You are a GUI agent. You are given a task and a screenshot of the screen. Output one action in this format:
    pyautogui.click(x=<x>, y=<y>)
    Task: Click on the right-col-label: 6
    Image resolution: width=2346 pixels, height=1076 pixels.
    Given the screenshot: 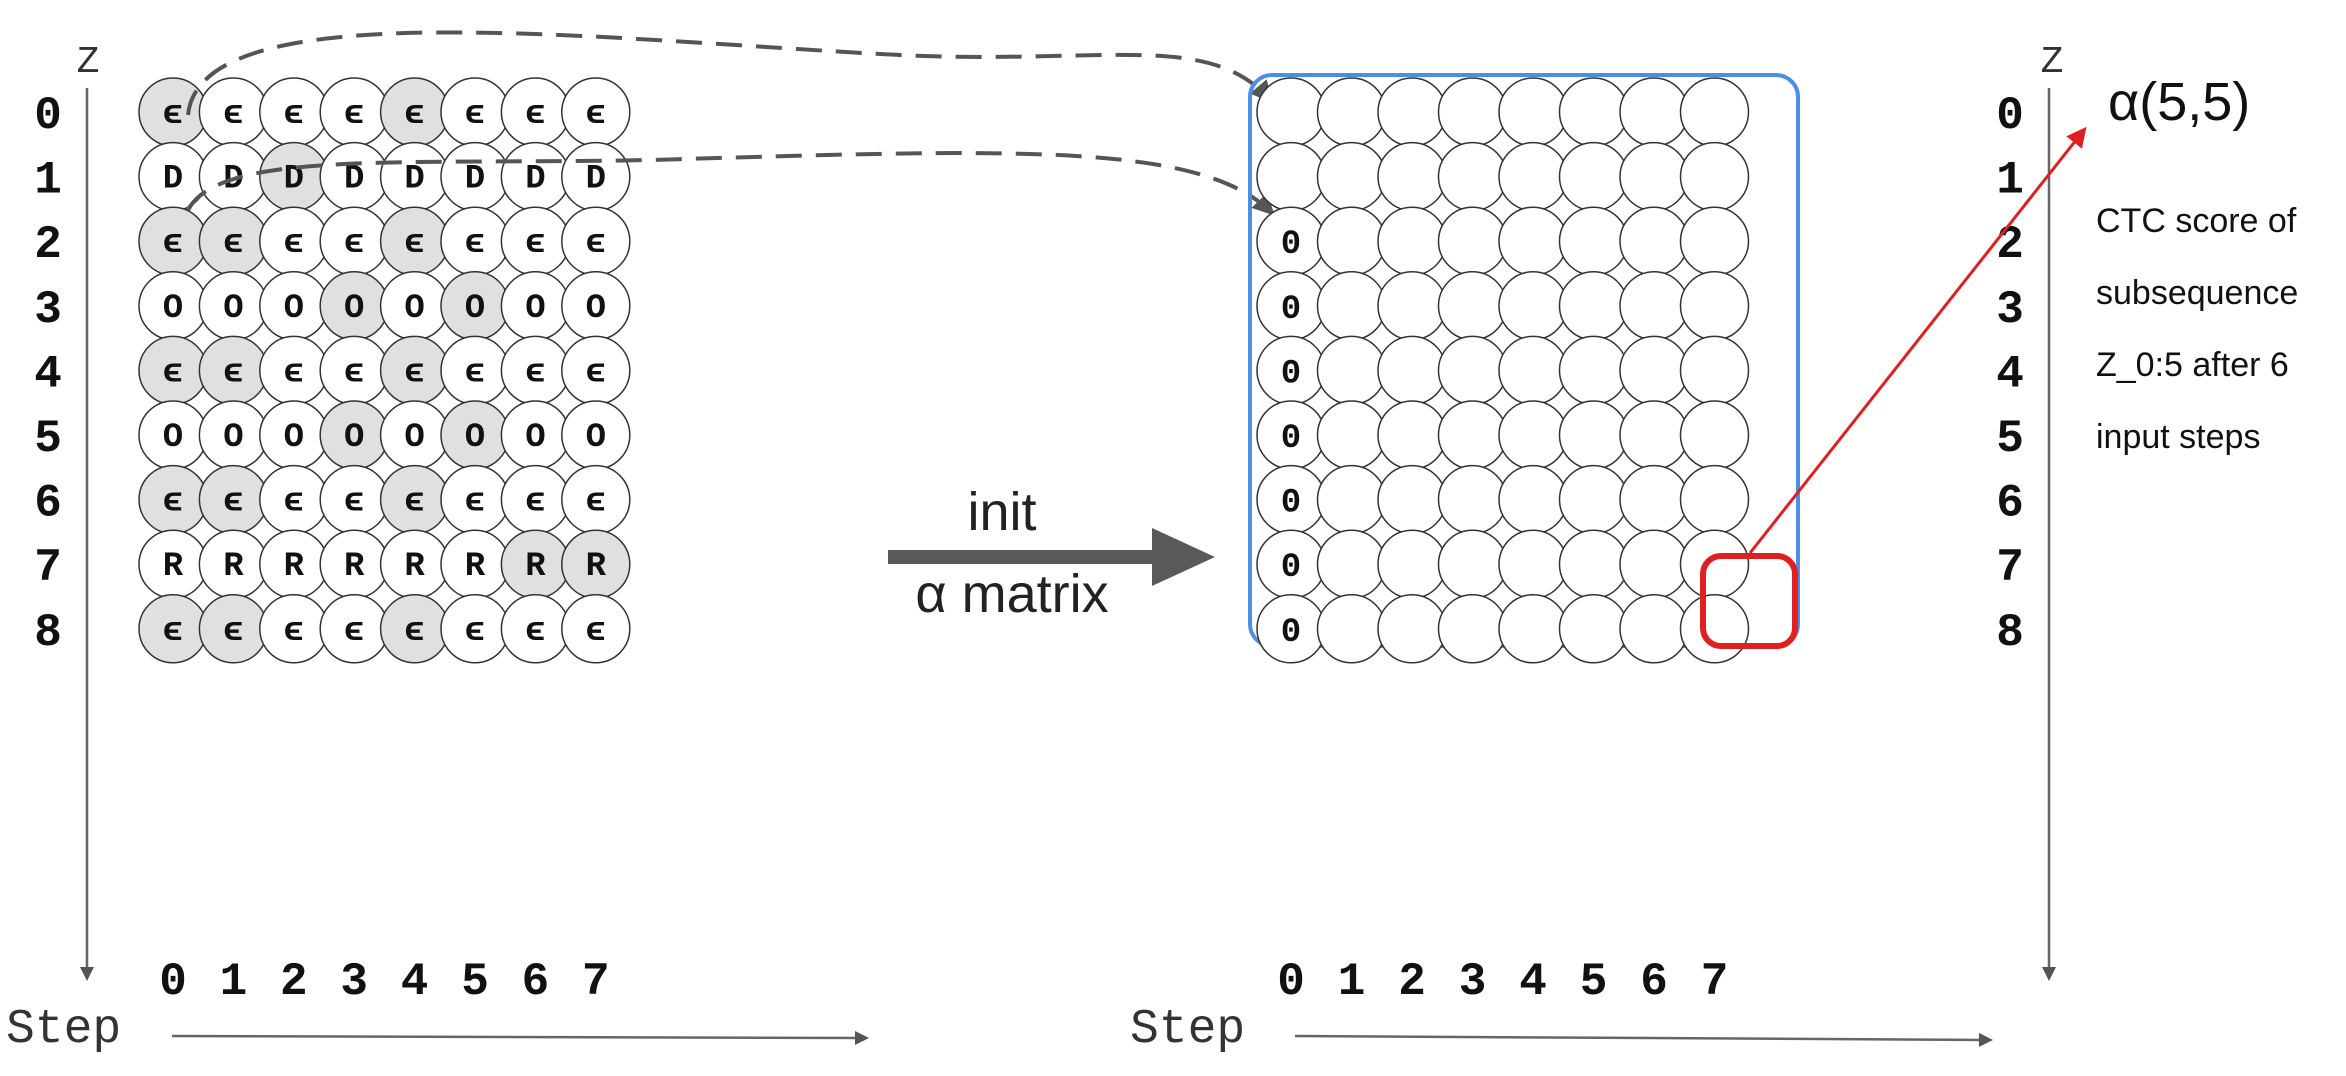 What is the action you would take?
    pyautogui.click(x=1654, y=982)
    